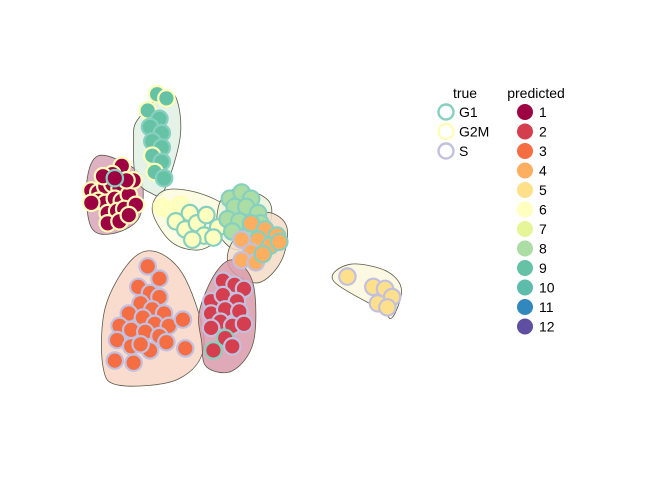 This screenshot has height=485, width=672. I want to click on legend-true-label: S, so click(463, 151).